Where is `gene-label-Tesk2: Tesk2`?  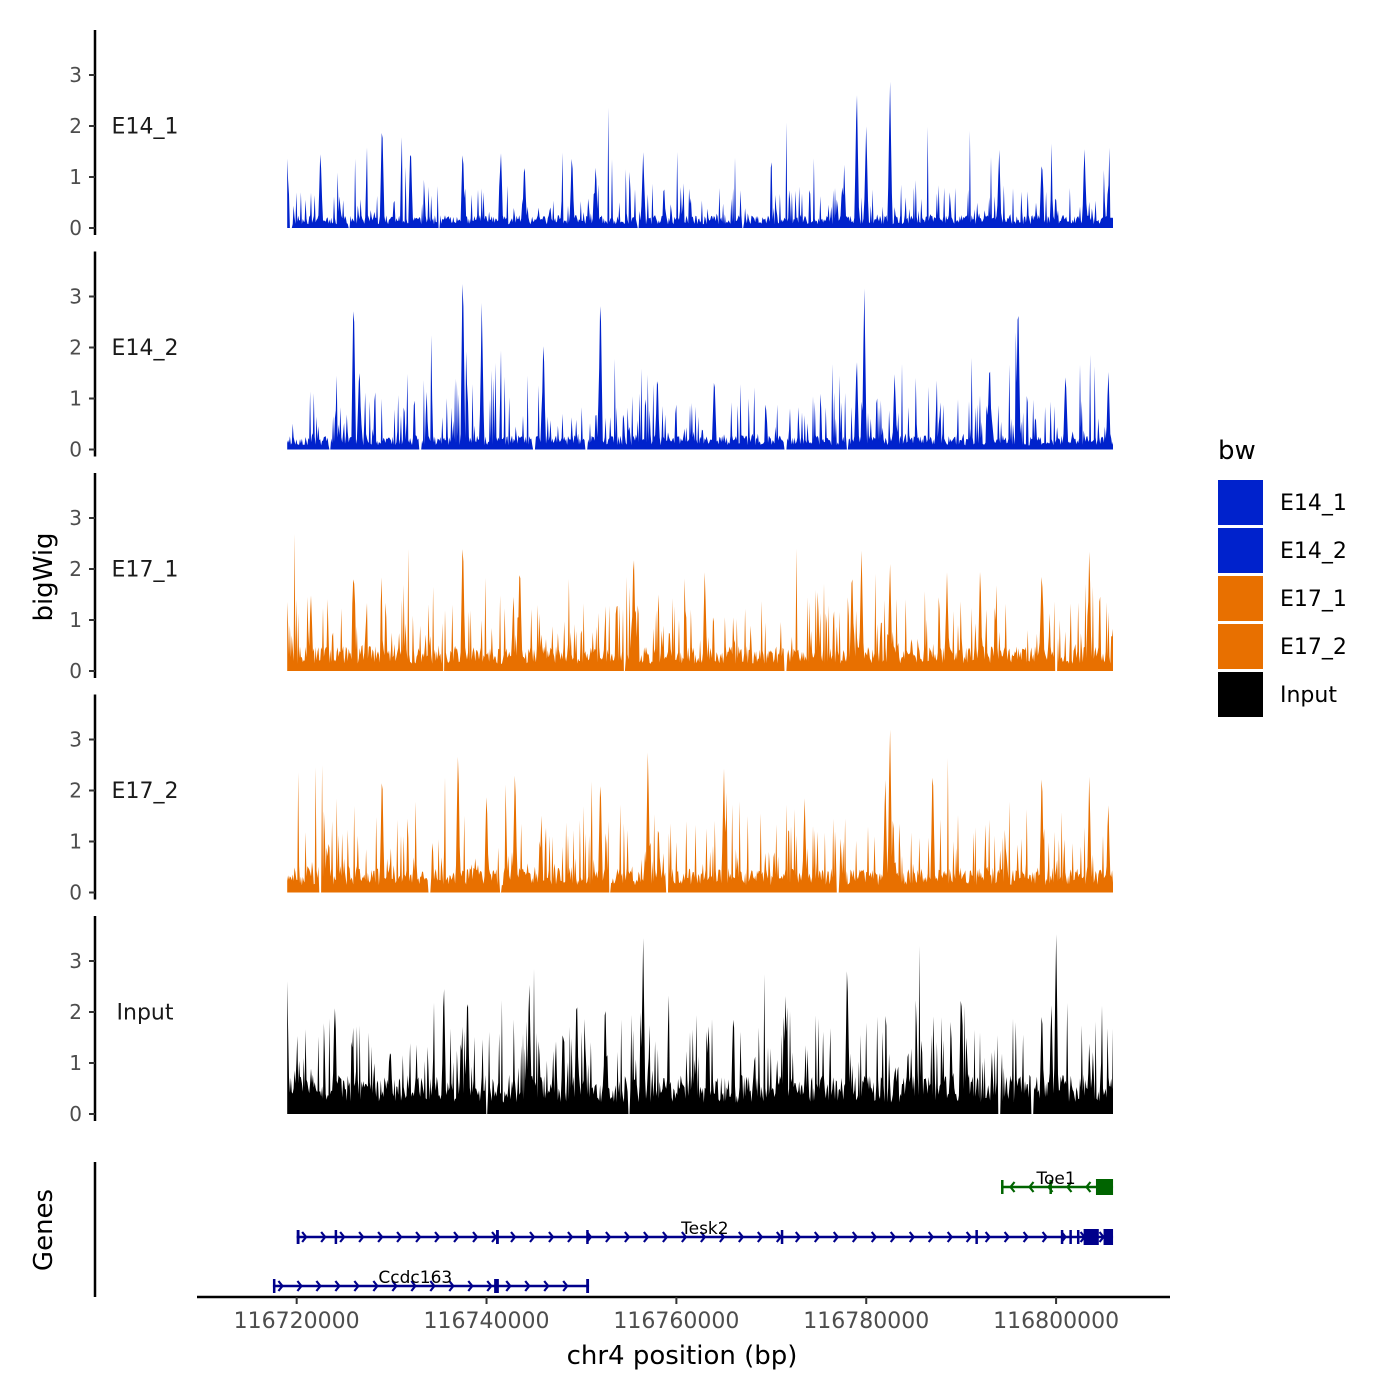 gene-label-Tesk2: Tesk2 is located at coordinates (704, 1229).